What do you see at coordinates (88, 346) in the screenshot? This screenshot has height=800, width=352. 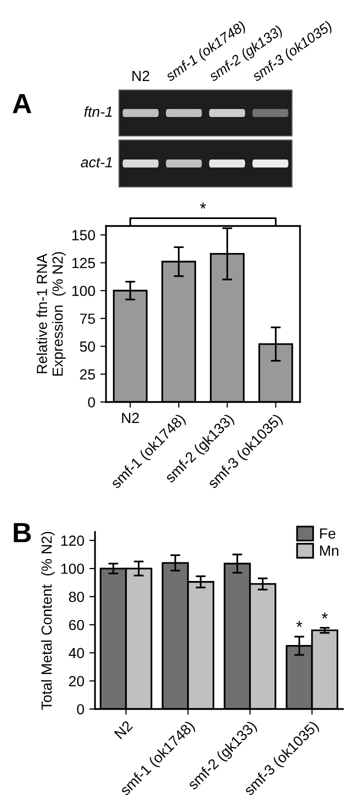 I see `y-tick-label: 50` at bounding box center [88, 346].